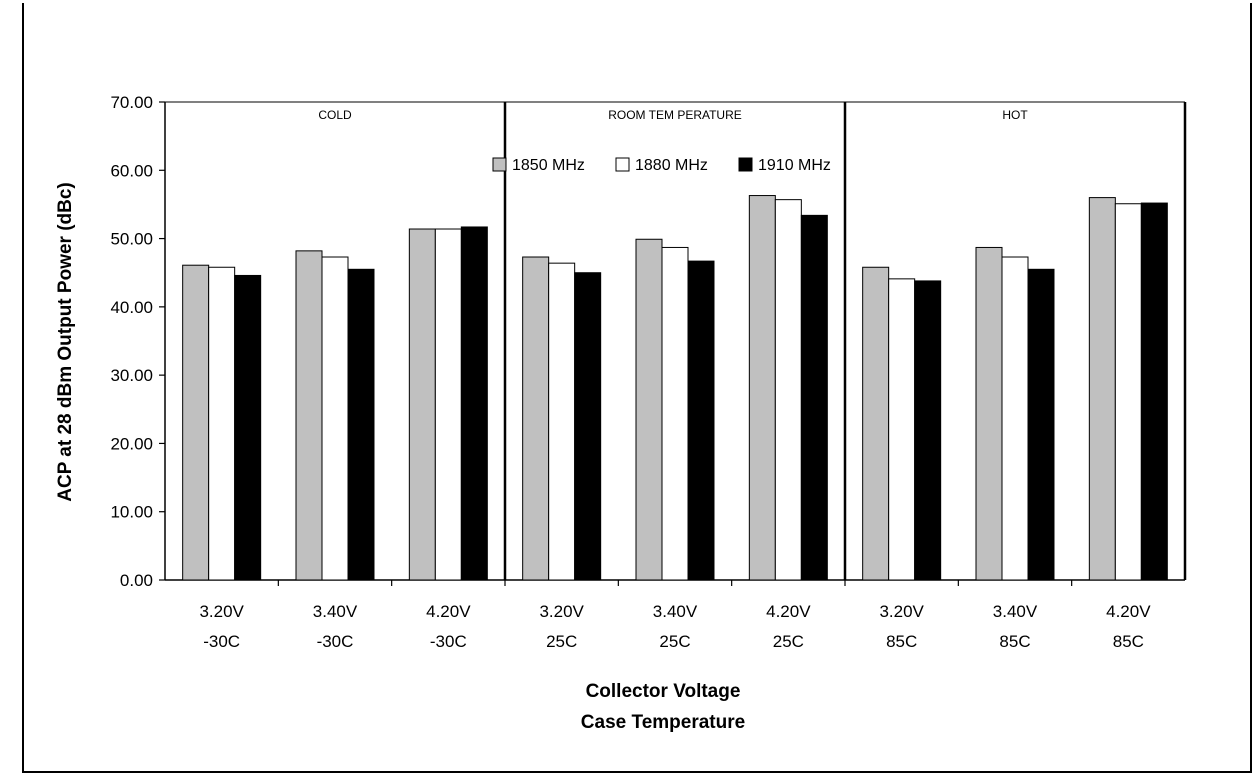  Describe the element at coordinates (131, 102) in the screenshot. I see `y-tick-label: 70.00` at that location.